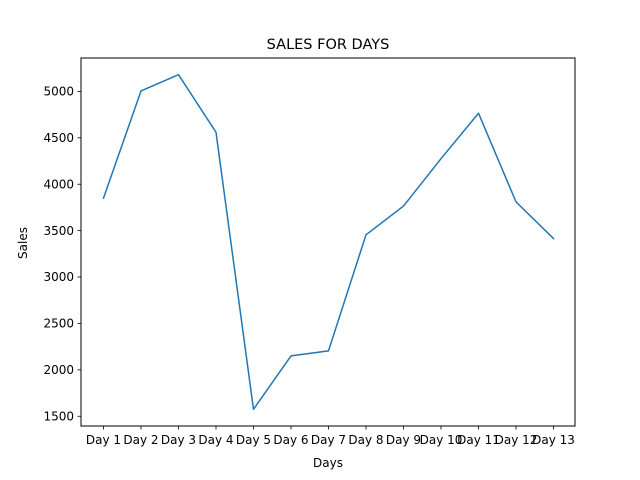  Describe the element at coordinates (403, 440) in the screenshot. I see `x-tick-label: Day 9` at that location.